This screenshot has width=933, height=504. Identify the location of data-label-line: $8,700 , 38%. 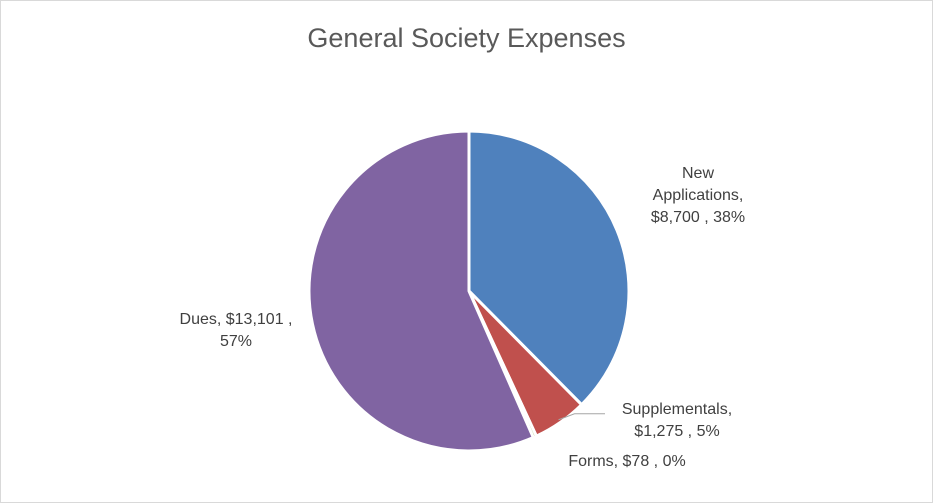
(698, 217).